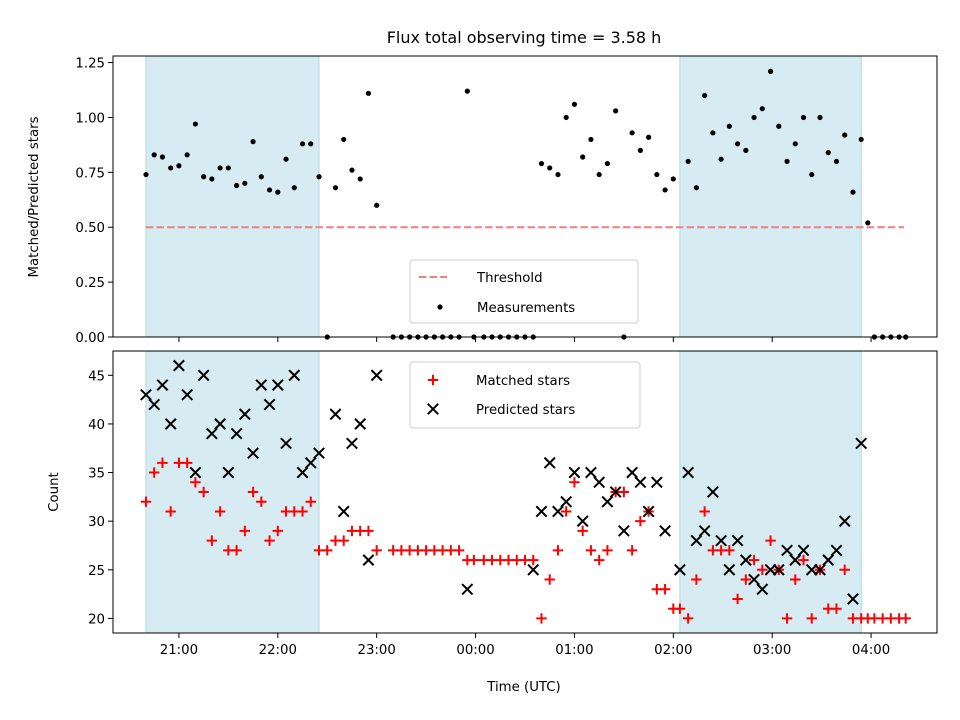  What do you see at coordinates (179, 650) in the screenshot?
I see `x-tick-label: 21:00` at bounding box center [179, 650].